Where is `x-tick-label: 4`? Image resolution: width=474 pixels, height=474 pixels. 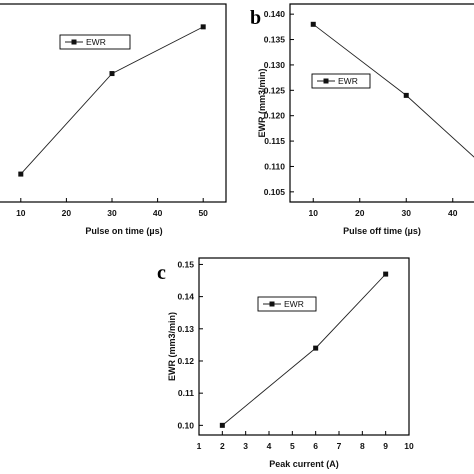 x-tick-label: 4 is located at coordinates (269, 446).